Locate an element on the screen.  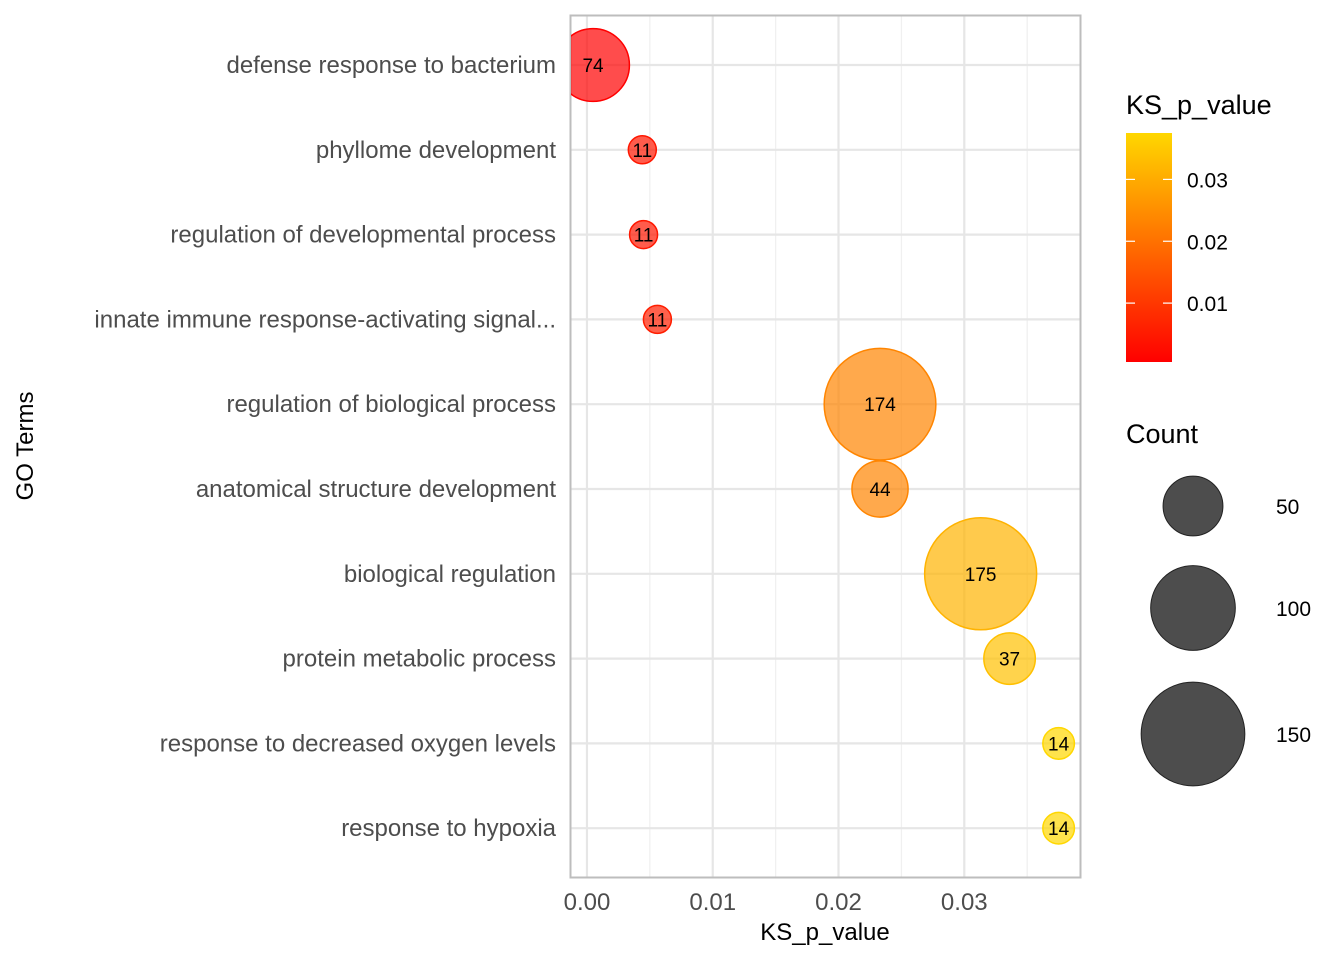
x-axis-tick-labels: 0.00 0.01 0.02 0.03 is located at coordinates (776, 902).